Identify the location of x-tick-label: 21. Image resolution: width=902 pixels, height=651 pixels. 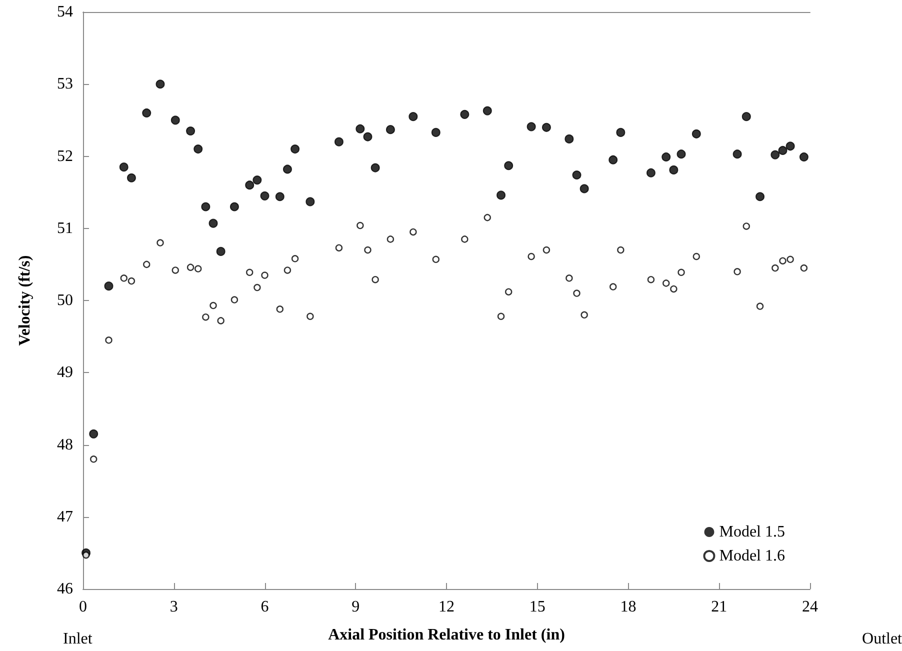
(719, 607).